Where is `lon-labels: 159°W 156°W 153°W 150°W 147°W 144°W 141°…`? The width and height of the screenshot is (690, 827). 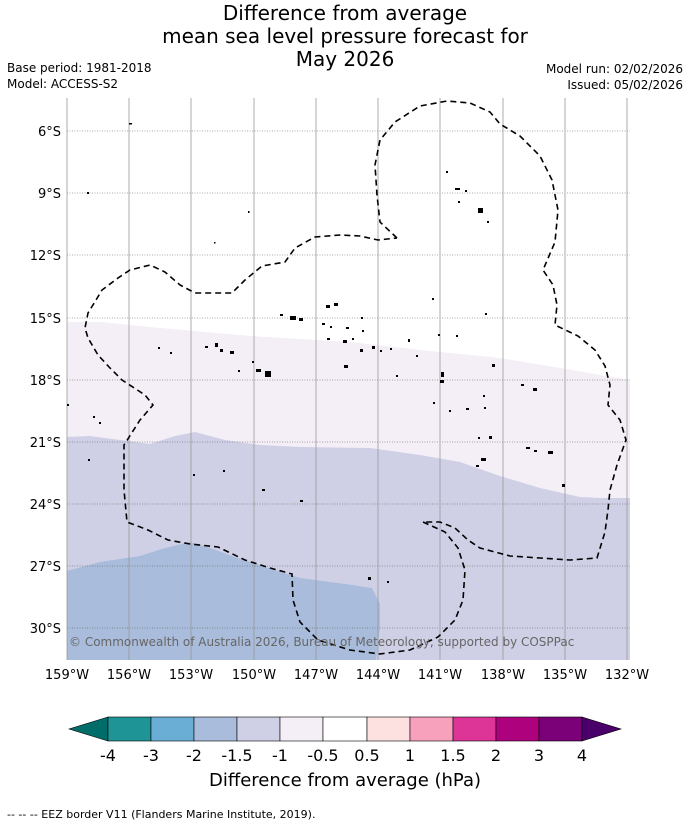 lon-labels: 159°W 156°W 153°W 150°W 147°W 144°W 141°… is located at coordinates (347, 675).